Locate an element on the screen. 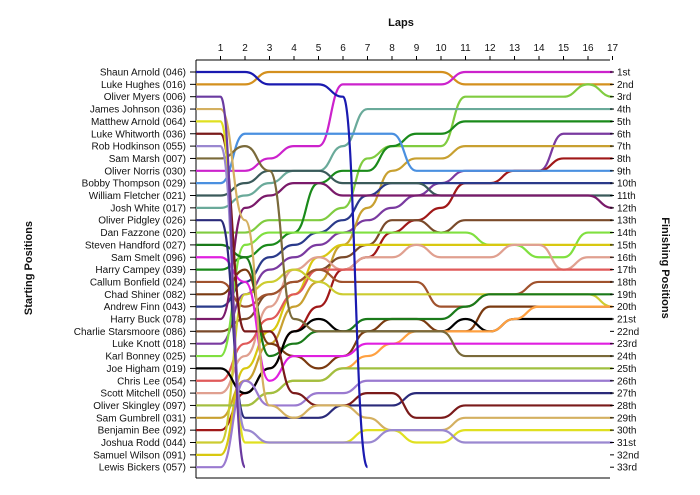  start-position-label: Luke Whitworth (036) is located at coordinates (138, 134).